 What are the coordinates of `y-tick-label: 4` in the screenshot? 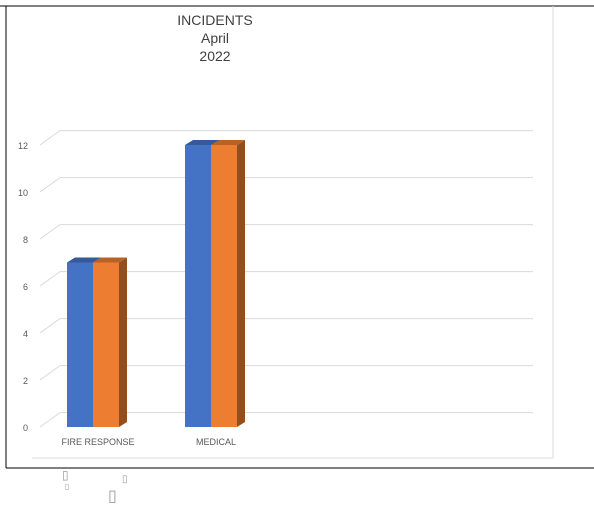 It's located at (25, 334).